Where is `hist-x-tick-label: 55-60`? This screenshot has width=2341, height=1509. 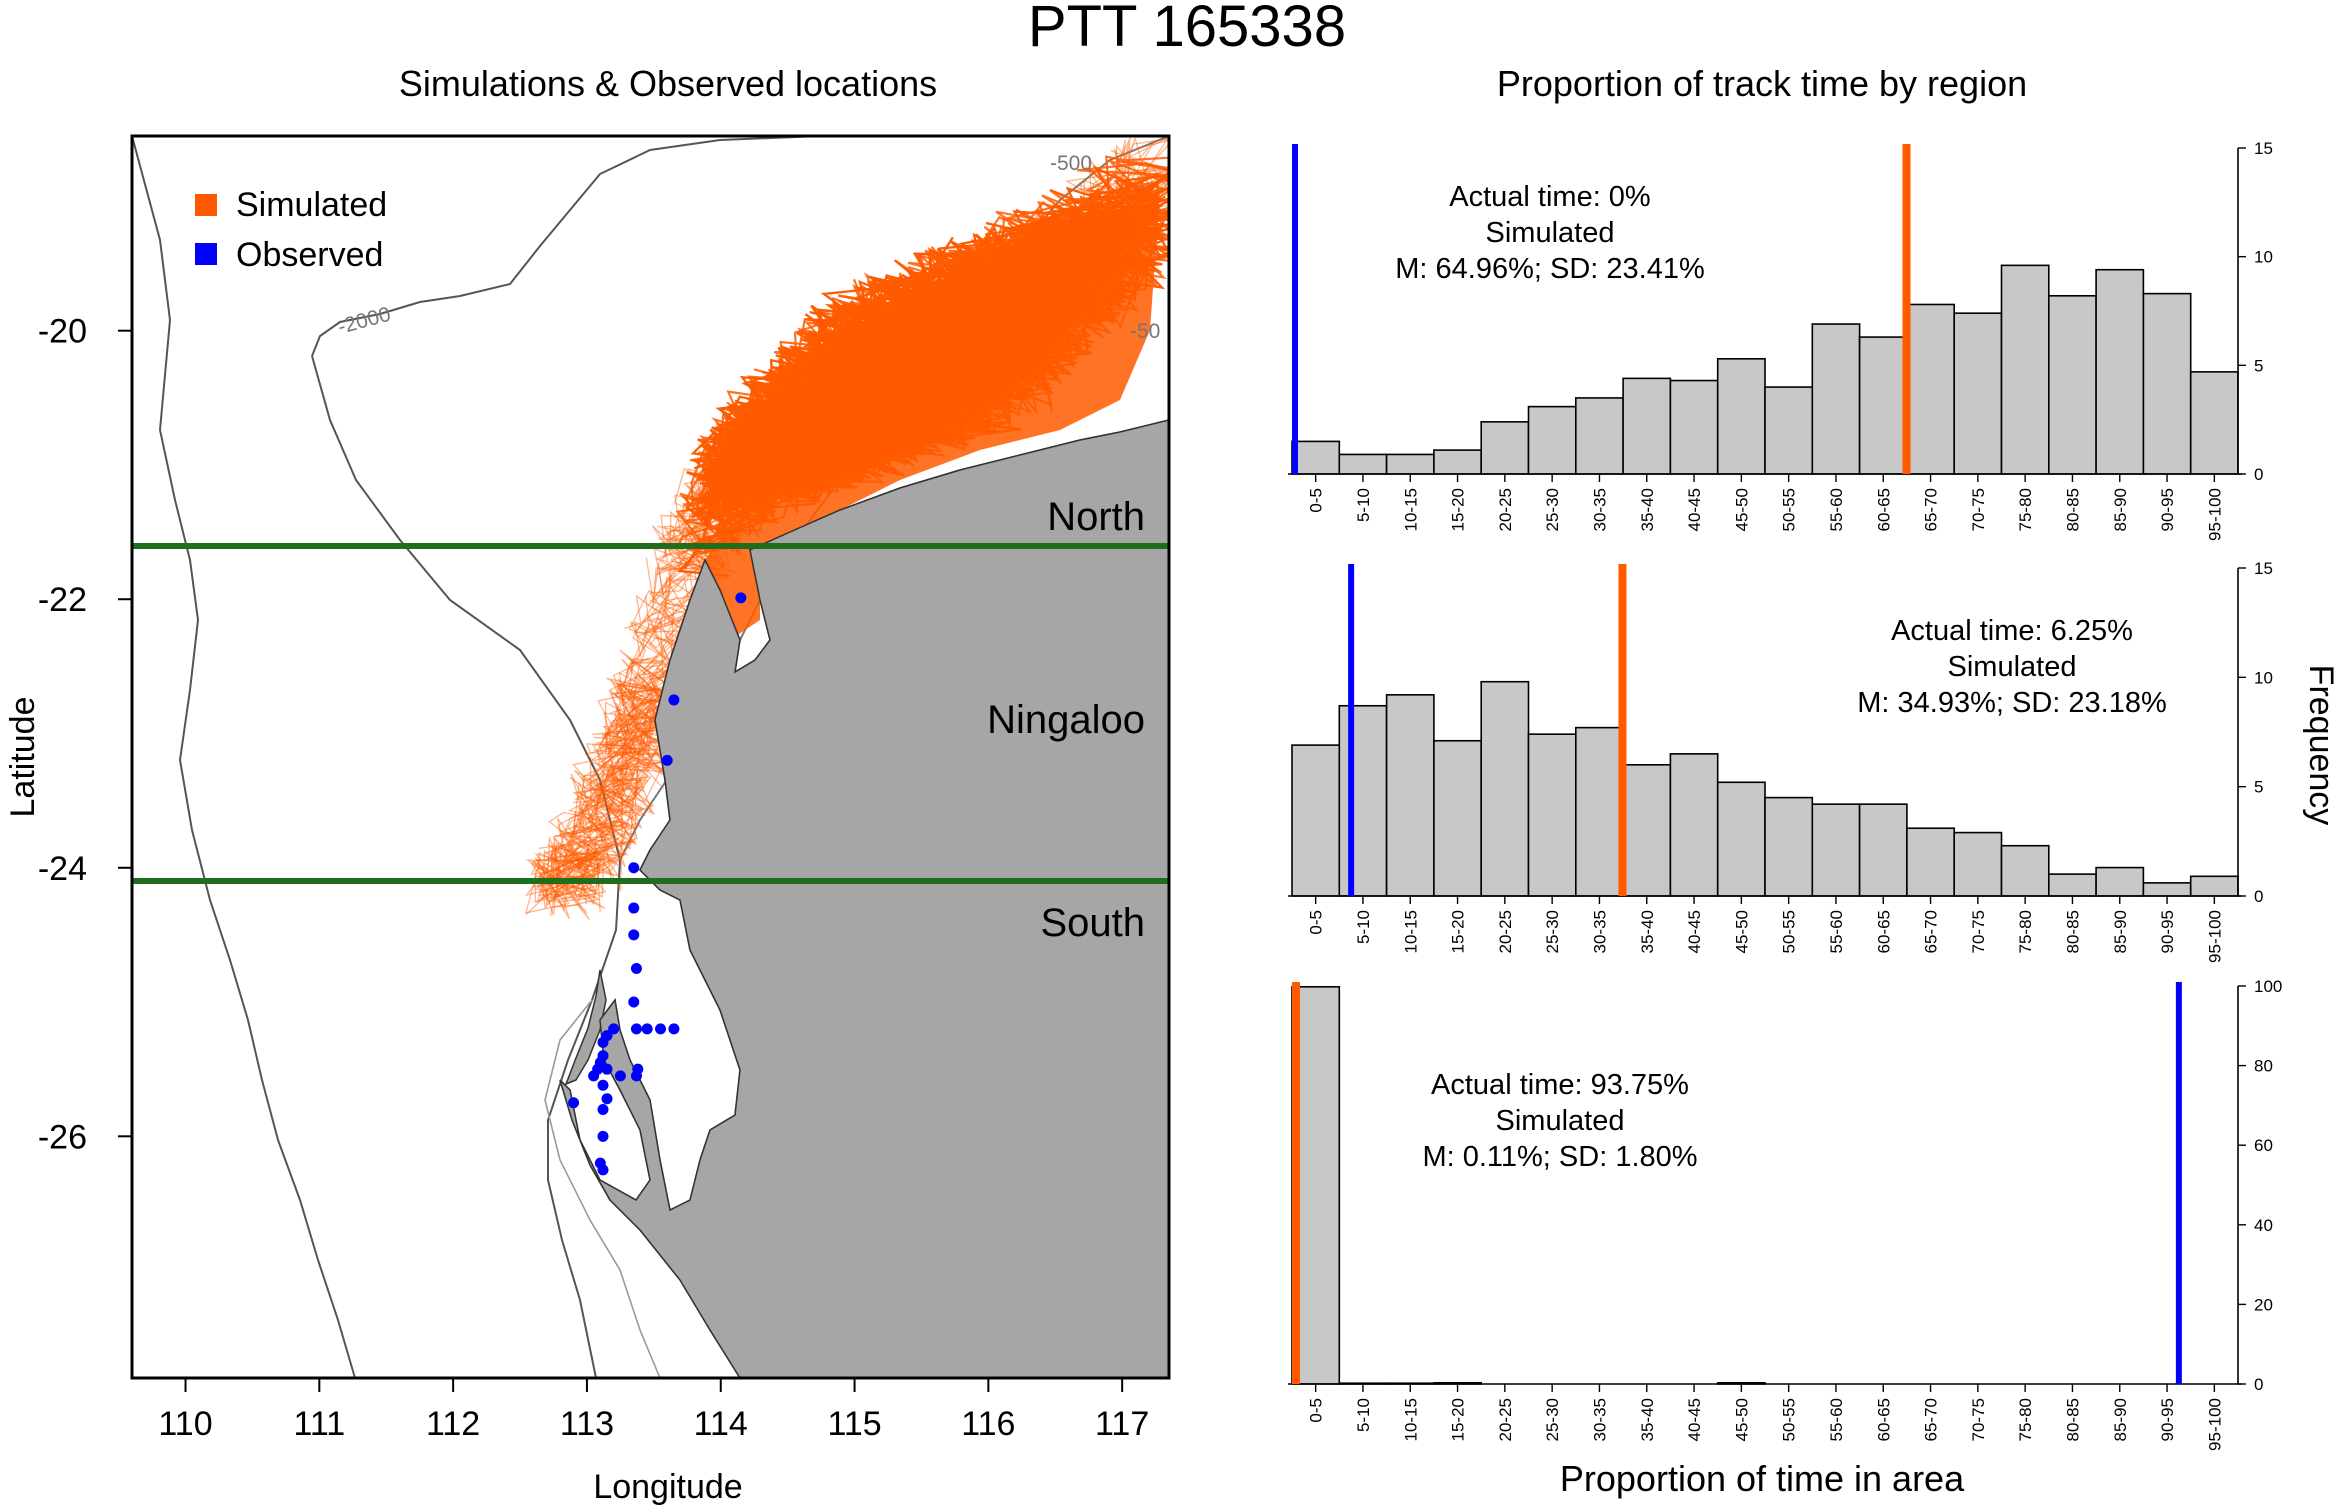 hist-x-tick-label: 55-60 is located at coordinates (1836, 509).